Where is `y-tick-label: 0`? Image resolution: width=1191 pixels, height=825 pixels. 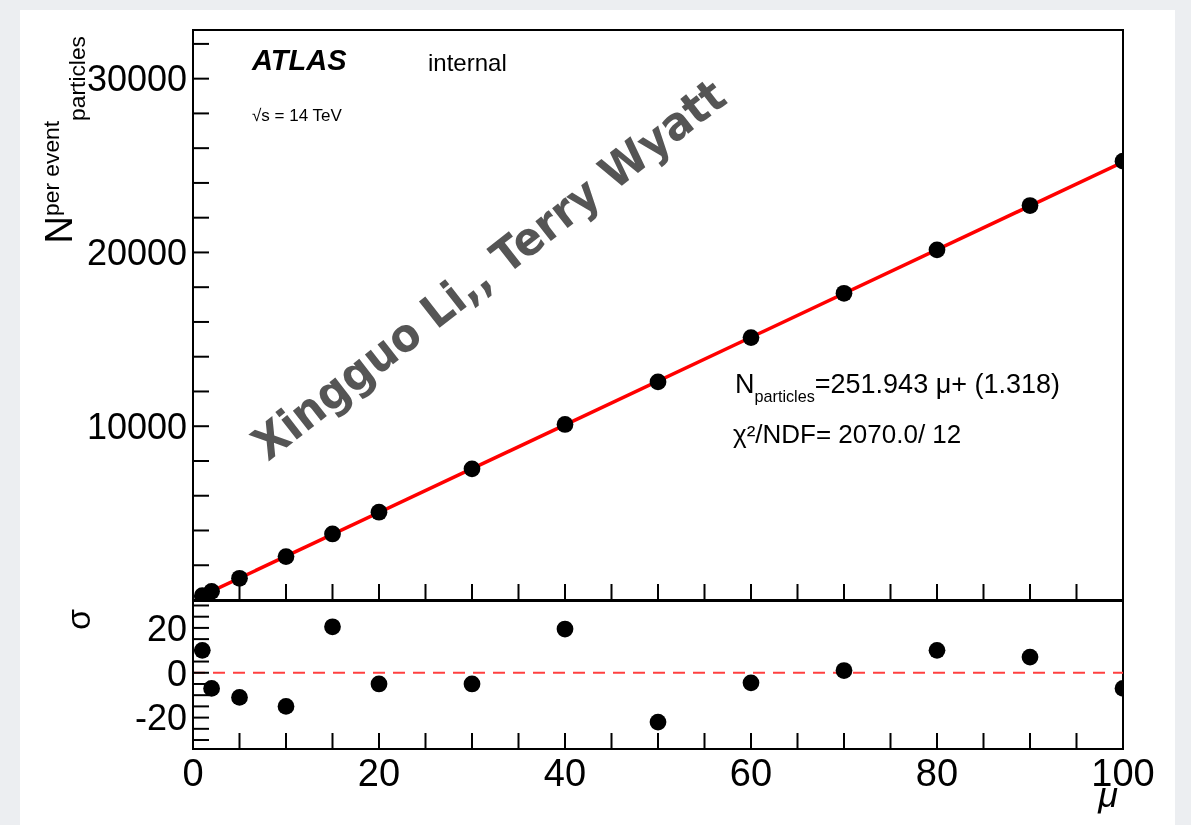
y-tick-label: 0 is located at coordinates (176, 673).